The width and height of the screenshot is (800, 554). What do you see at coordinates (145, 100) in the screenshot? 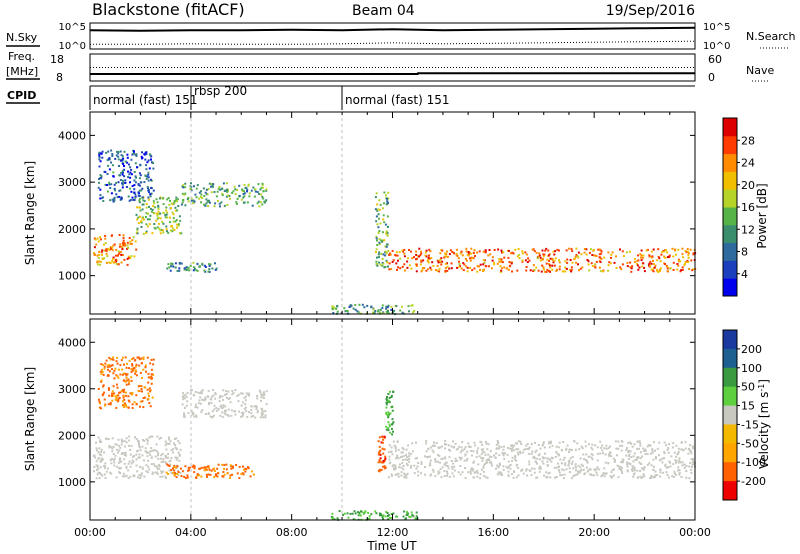
I see `cpid-segment-1: normal (fast) 151` at bounding box center [145, 100].